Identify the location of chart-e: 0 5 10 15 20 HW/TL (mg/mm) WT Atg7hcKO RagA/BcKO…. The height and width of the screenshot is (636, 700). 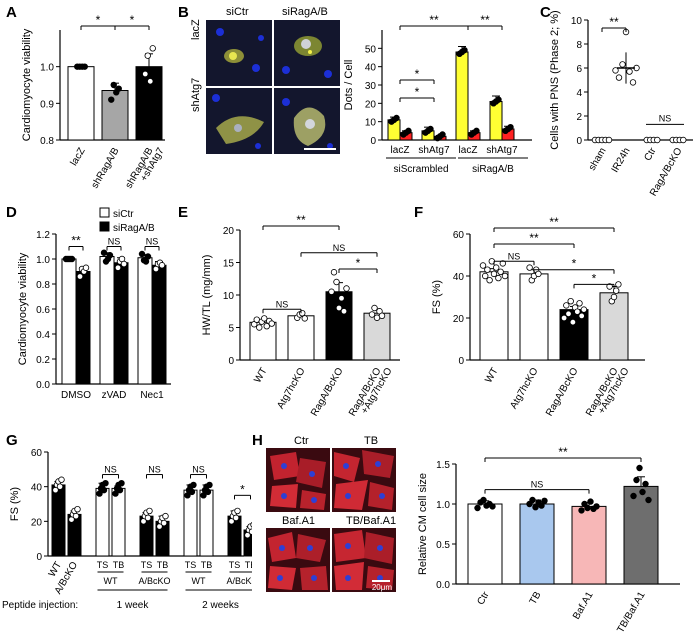
(300, 315).